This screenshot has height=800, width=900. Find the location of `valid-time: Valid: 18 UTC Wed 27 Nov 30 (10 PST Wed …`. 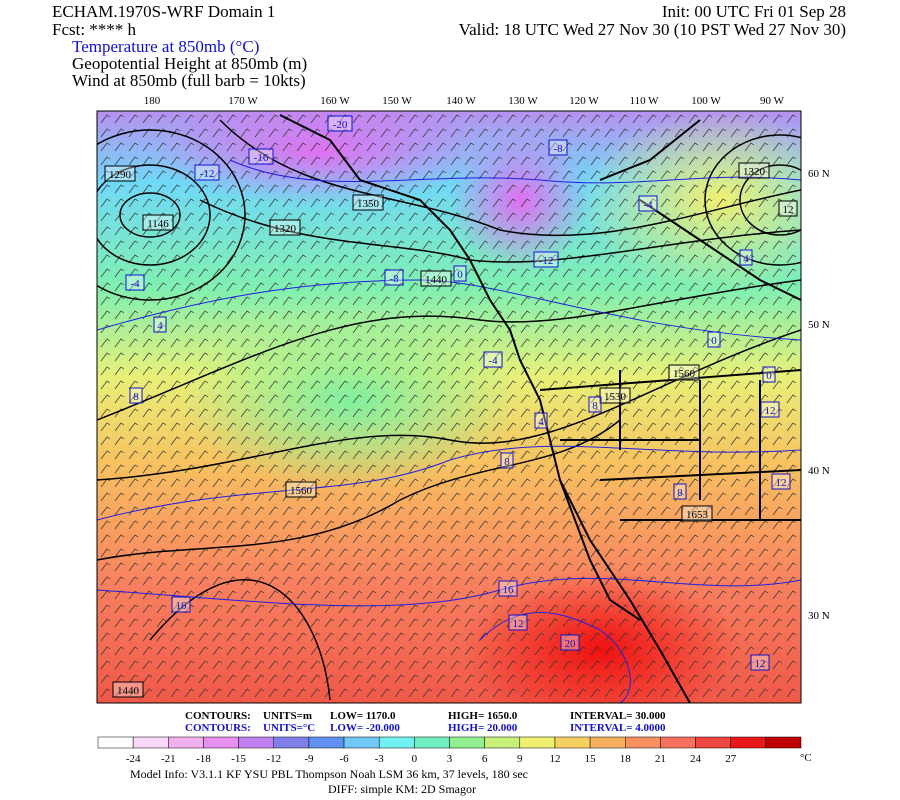

valid-time: Valid: 18 UTC Wed 27 Nov 30 (10 PST Wed … is located at coordinates (652, 29).